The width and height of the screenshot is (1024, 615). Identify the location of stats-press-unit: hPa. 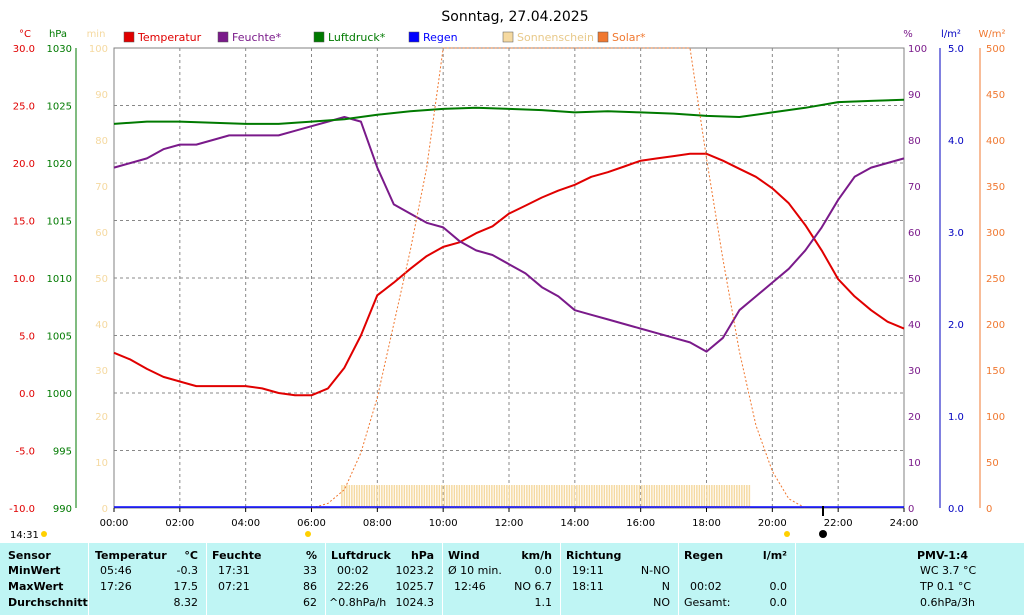
(422, 555).